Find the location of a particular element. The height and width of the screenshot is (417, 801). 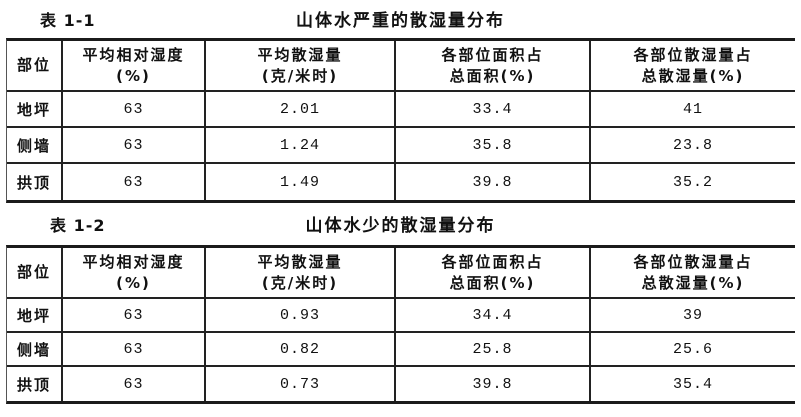

data-cell: 23.8 is located at coordinates (692, 145).